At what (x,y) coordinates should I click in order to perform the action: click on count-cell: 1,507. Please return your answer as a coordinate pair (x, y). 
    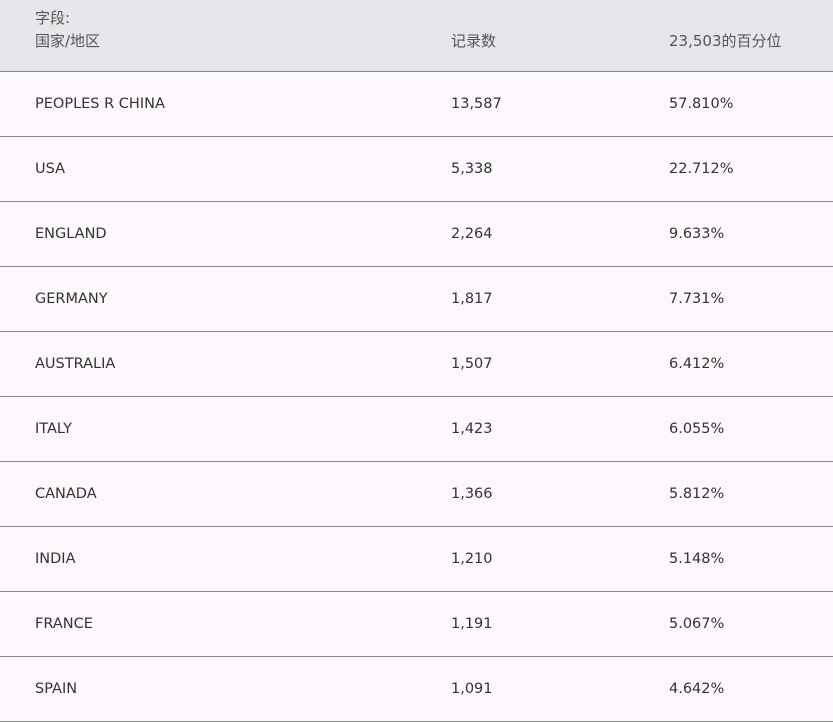
    Looking at the image, I should click on (472, 364).